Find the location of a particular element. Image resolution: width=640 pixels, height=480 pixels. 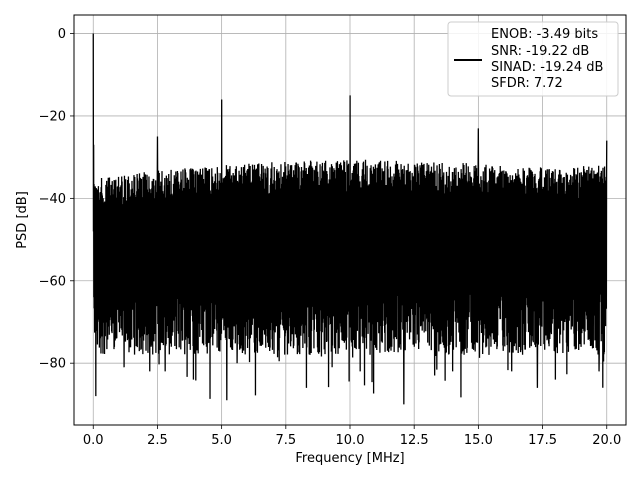

x-tick-label: 0.0 is located at coordinates (93, 440).